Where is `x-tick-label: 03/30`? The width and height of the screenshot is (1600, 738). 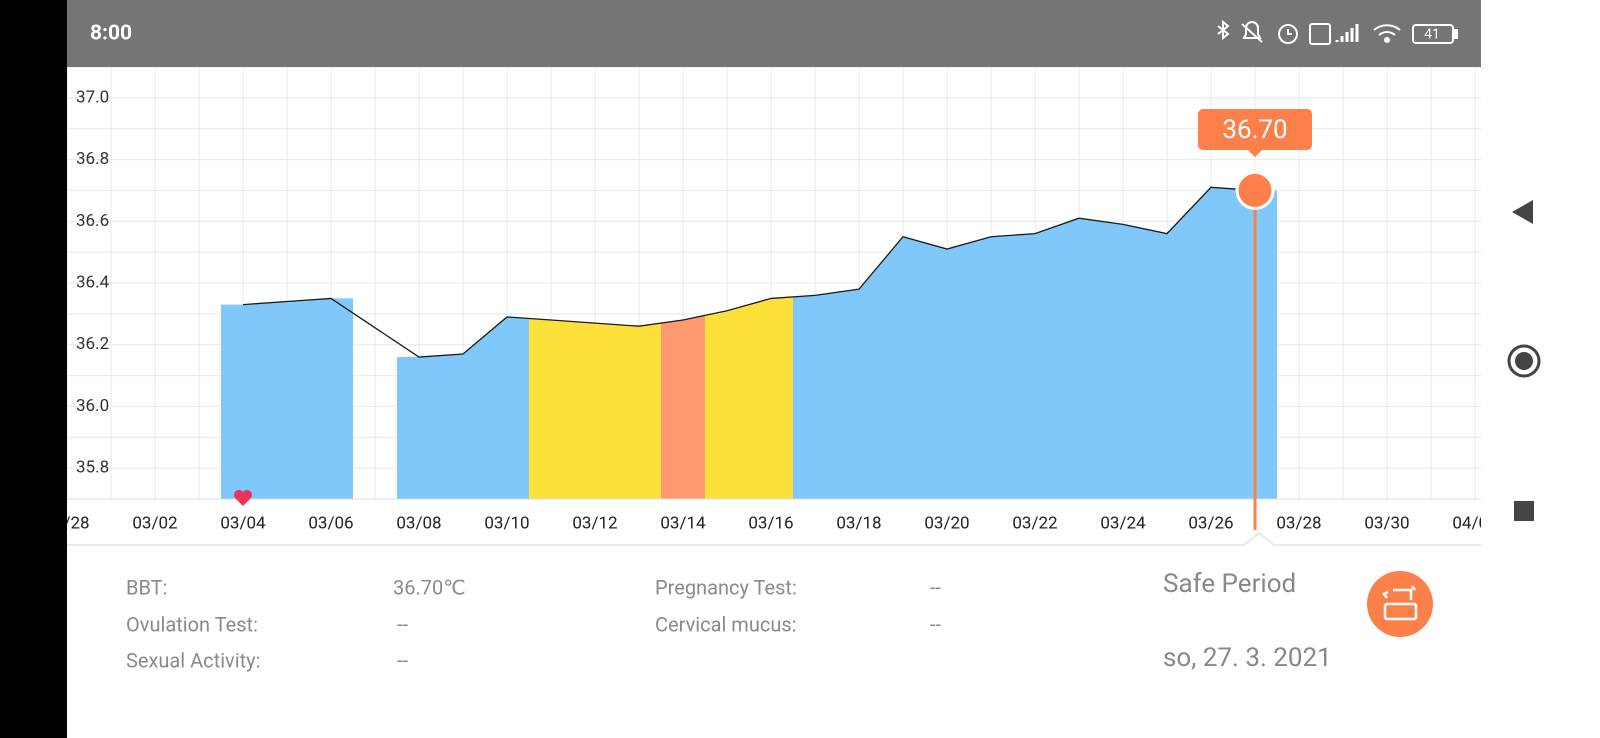 x-tick-label: 03/30 is located at coordinates (1386, 523).